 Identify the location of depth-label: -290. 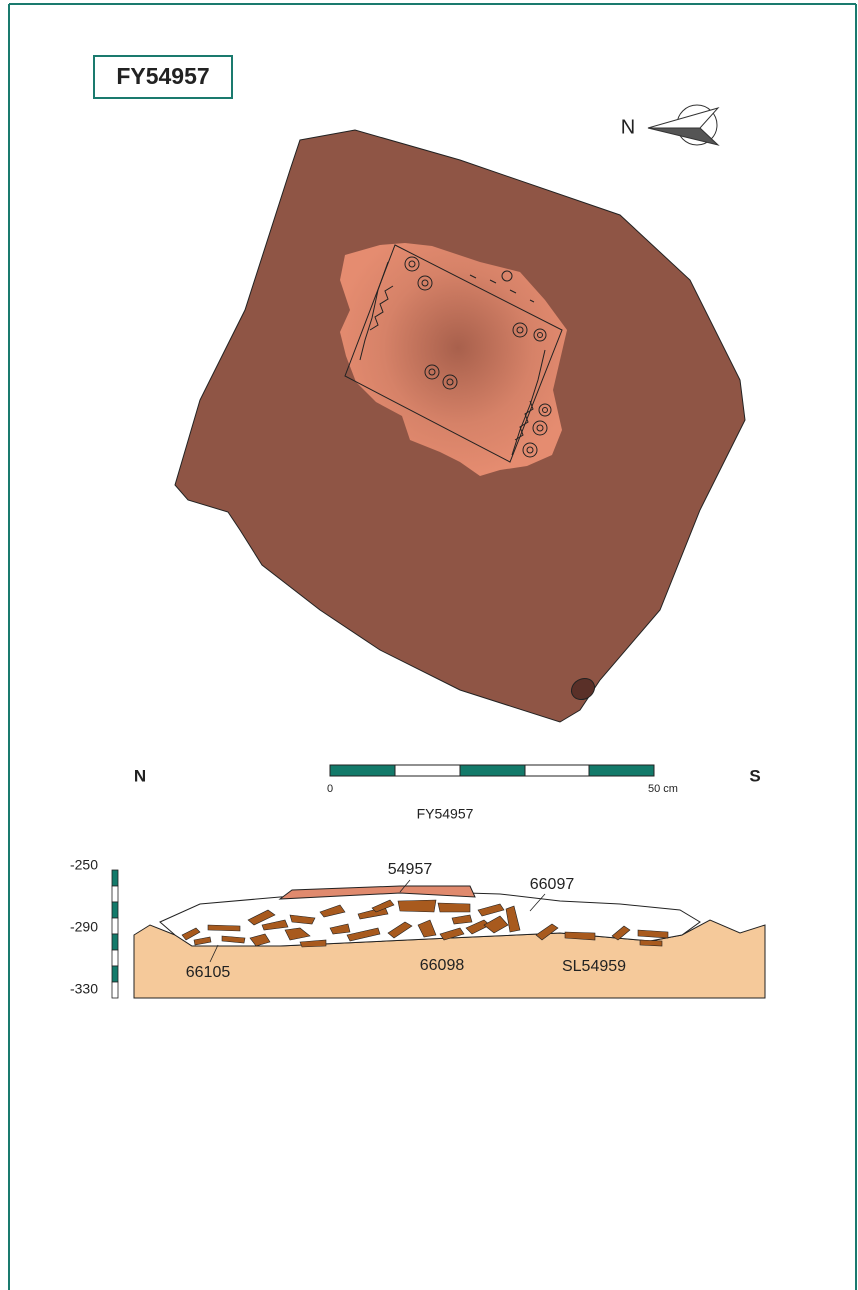
(84, 927).